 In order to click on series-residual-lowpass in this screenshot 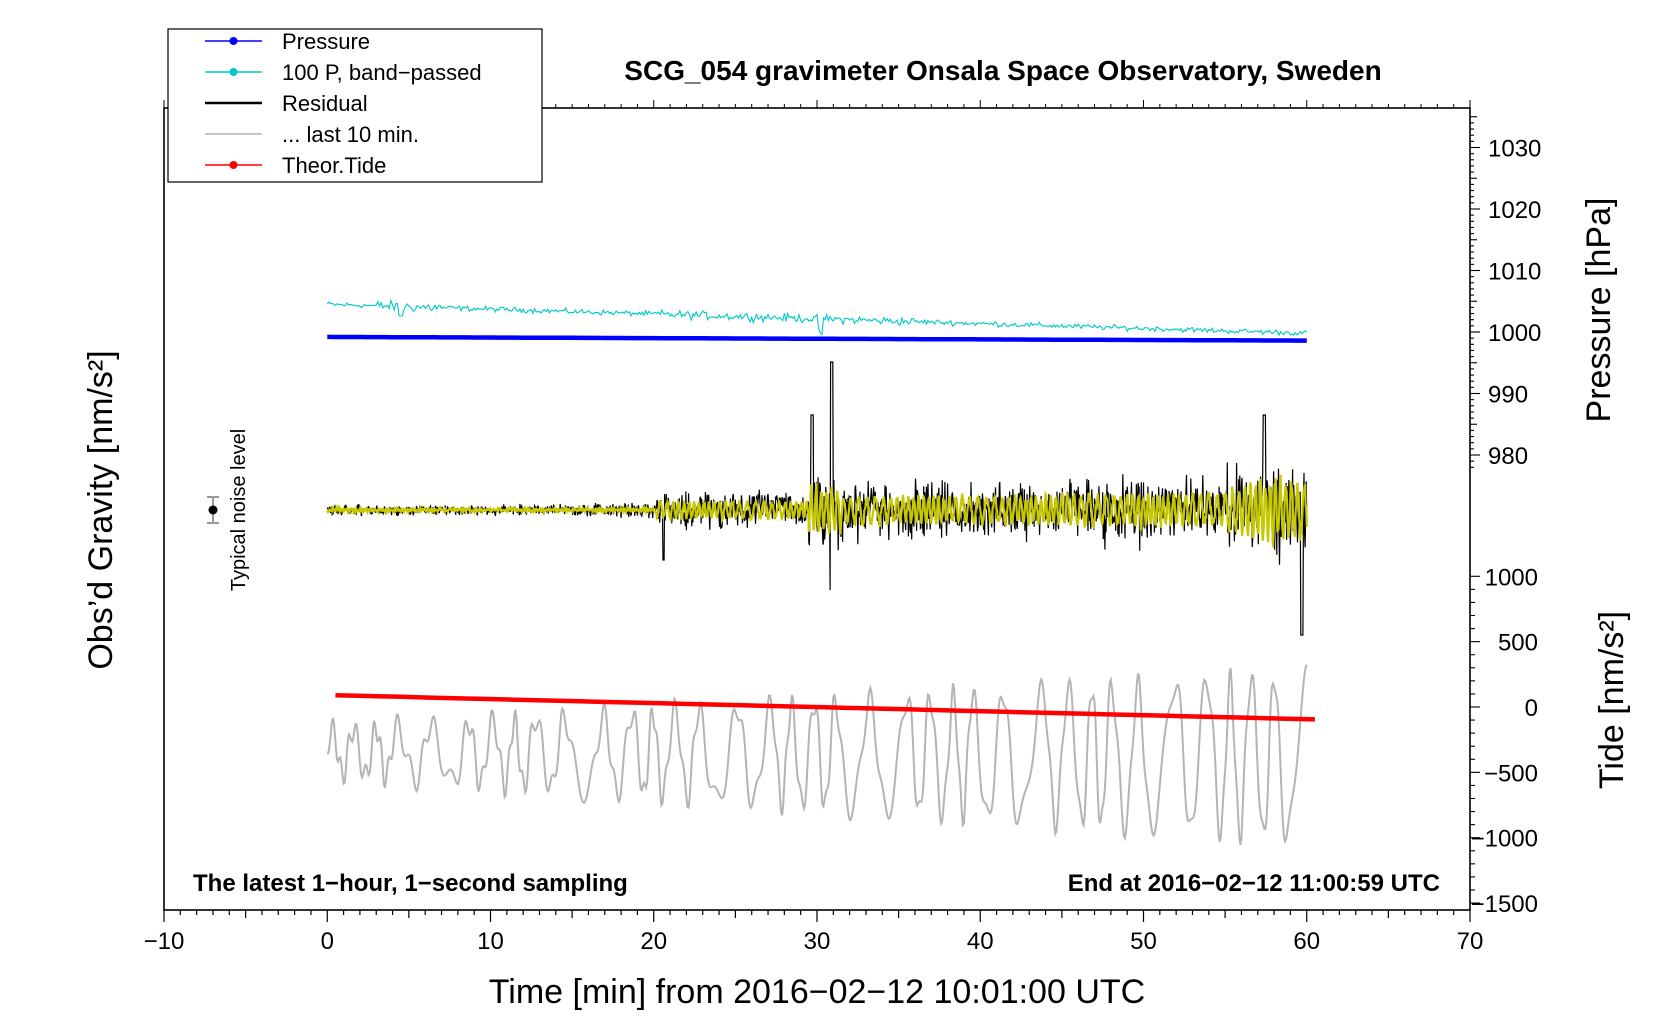, I will do `click(817, 511)`.